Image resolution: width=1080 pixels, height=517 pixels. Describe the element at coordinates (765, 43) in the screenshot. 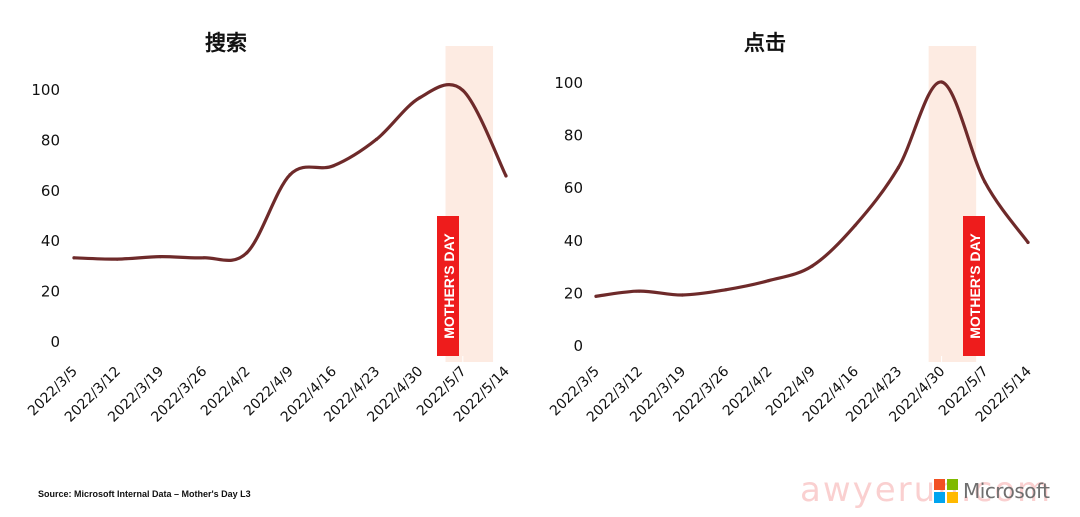

I see `chart-title: 点击` at that location.